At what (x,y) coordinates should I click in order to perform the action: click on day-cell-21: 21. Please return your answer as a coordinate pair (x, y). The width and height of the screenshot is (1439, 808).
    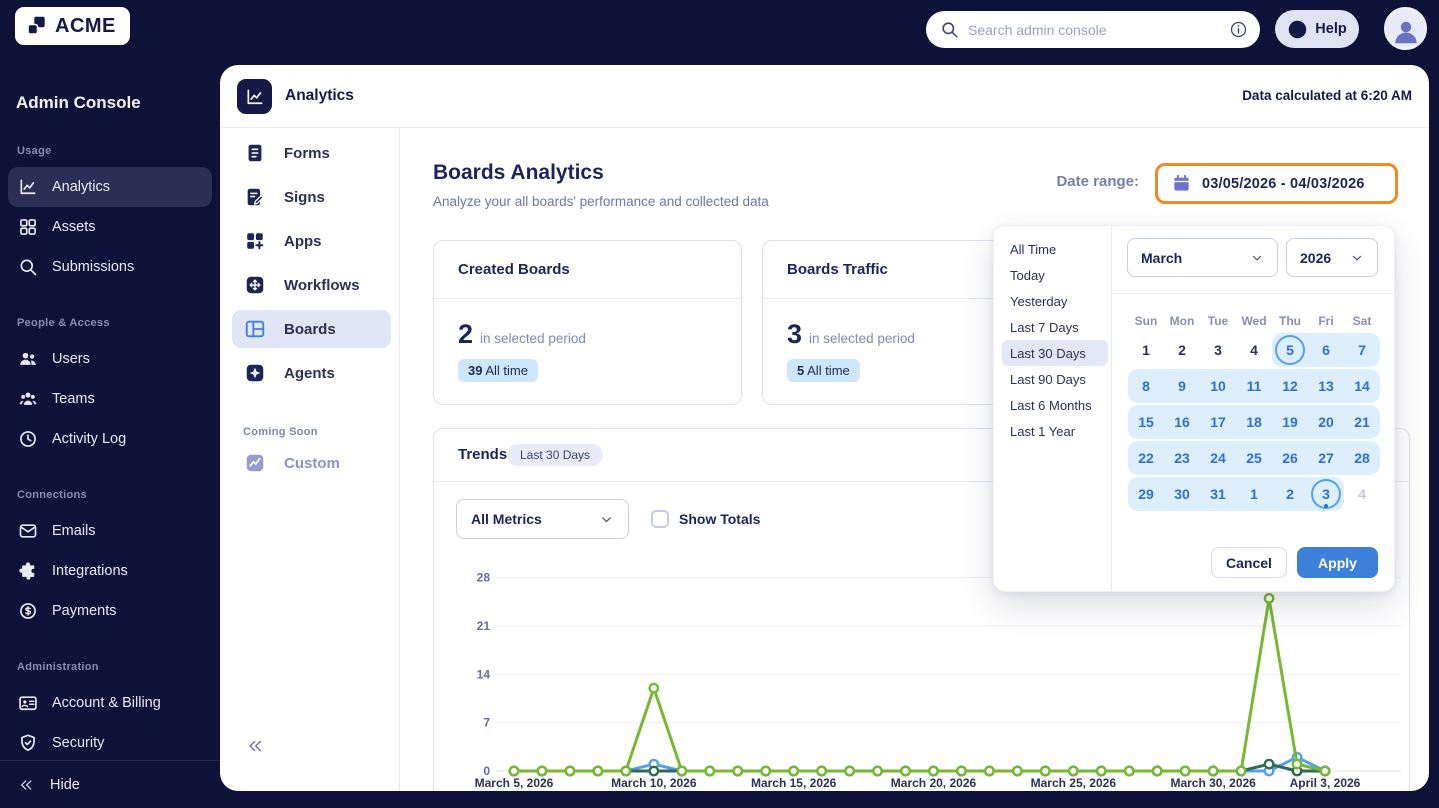
    Looking at the image, I should click on (1362, 422).